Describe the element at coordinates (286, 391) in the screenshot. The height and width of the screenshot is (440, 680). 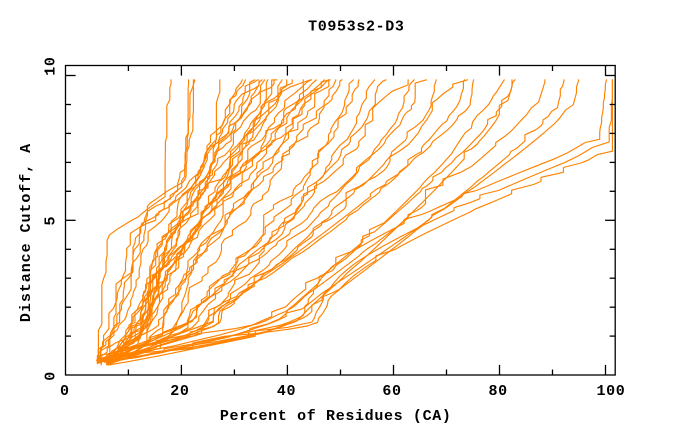
I see `svg-text: 40` at that location.